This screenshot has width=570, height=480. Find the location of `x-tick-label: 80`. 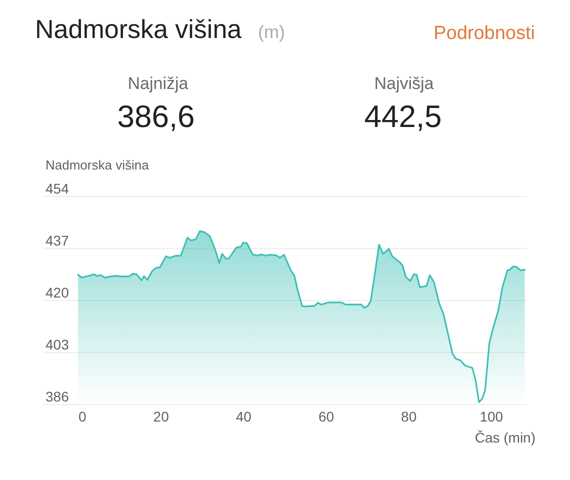

x-tick-label: 80 is located at coordinates (409, 416).